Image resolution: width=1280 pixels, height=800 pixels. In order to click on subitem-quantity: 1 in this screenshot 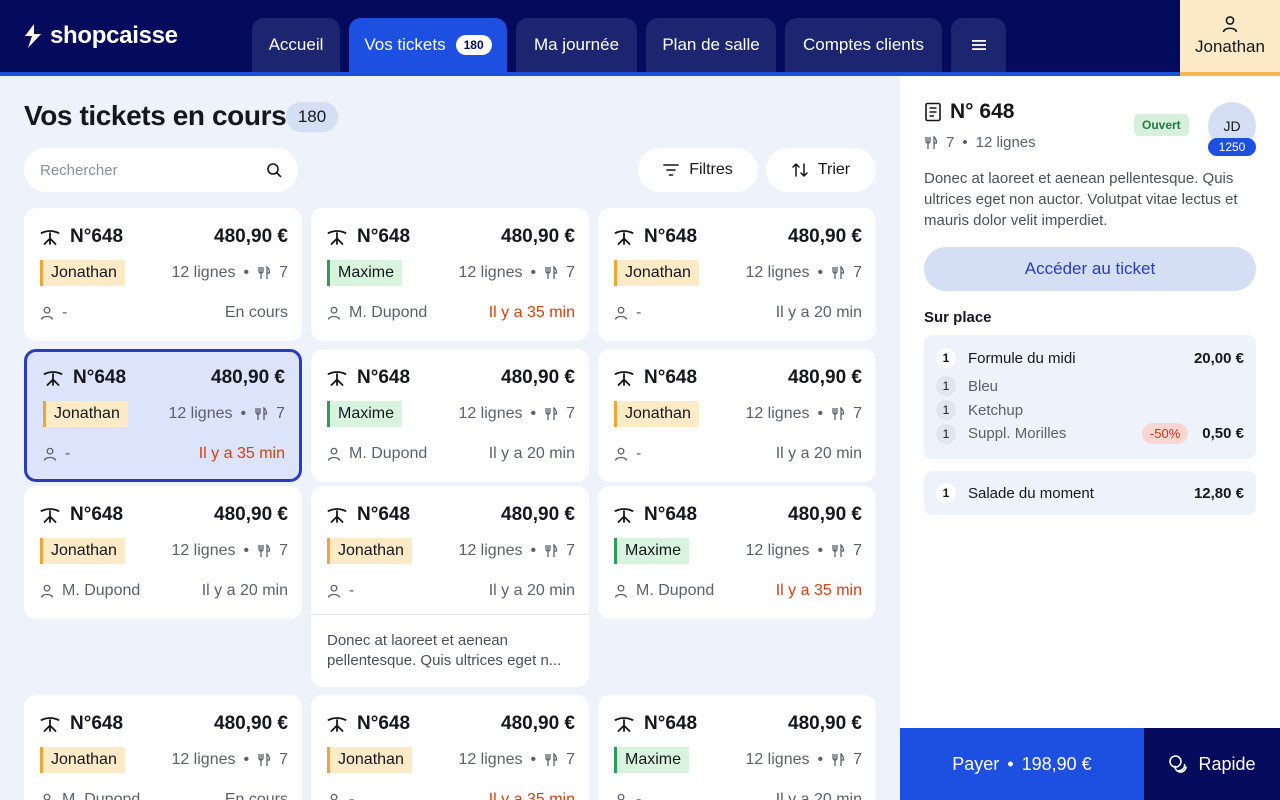, I will do `click(946, 433)`.